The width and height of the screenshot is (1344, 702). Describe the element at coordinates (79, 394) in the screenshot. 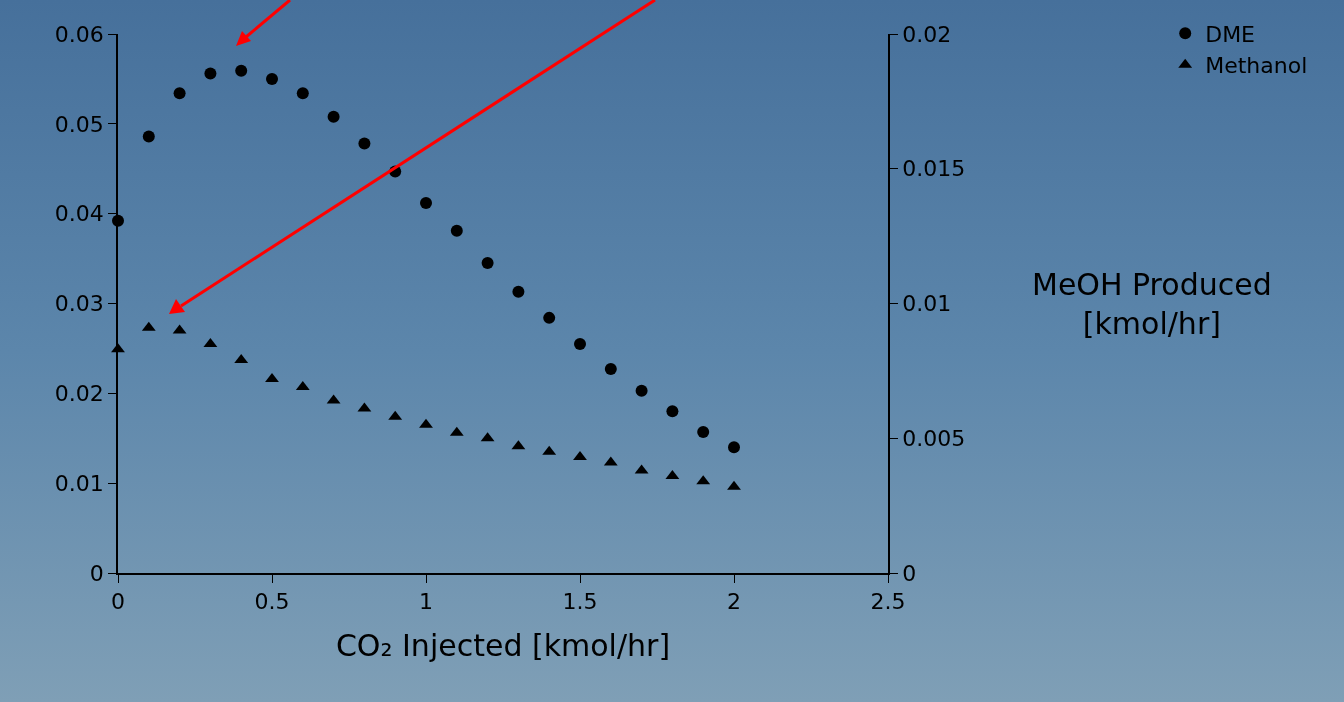

I see `y-tick-label: 0.02` at that location.